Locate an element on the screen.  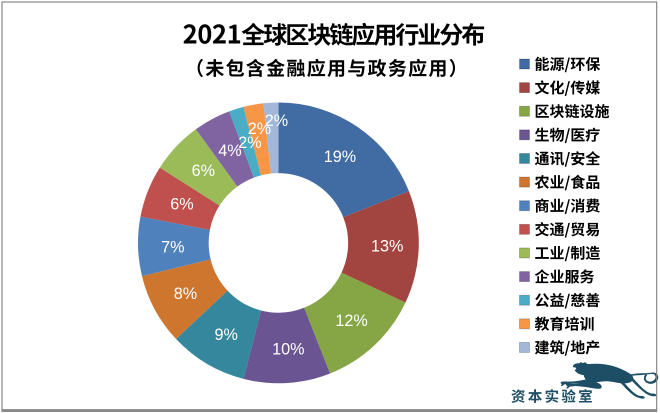
svg-text: 12% is located at coordinates (351, 321).